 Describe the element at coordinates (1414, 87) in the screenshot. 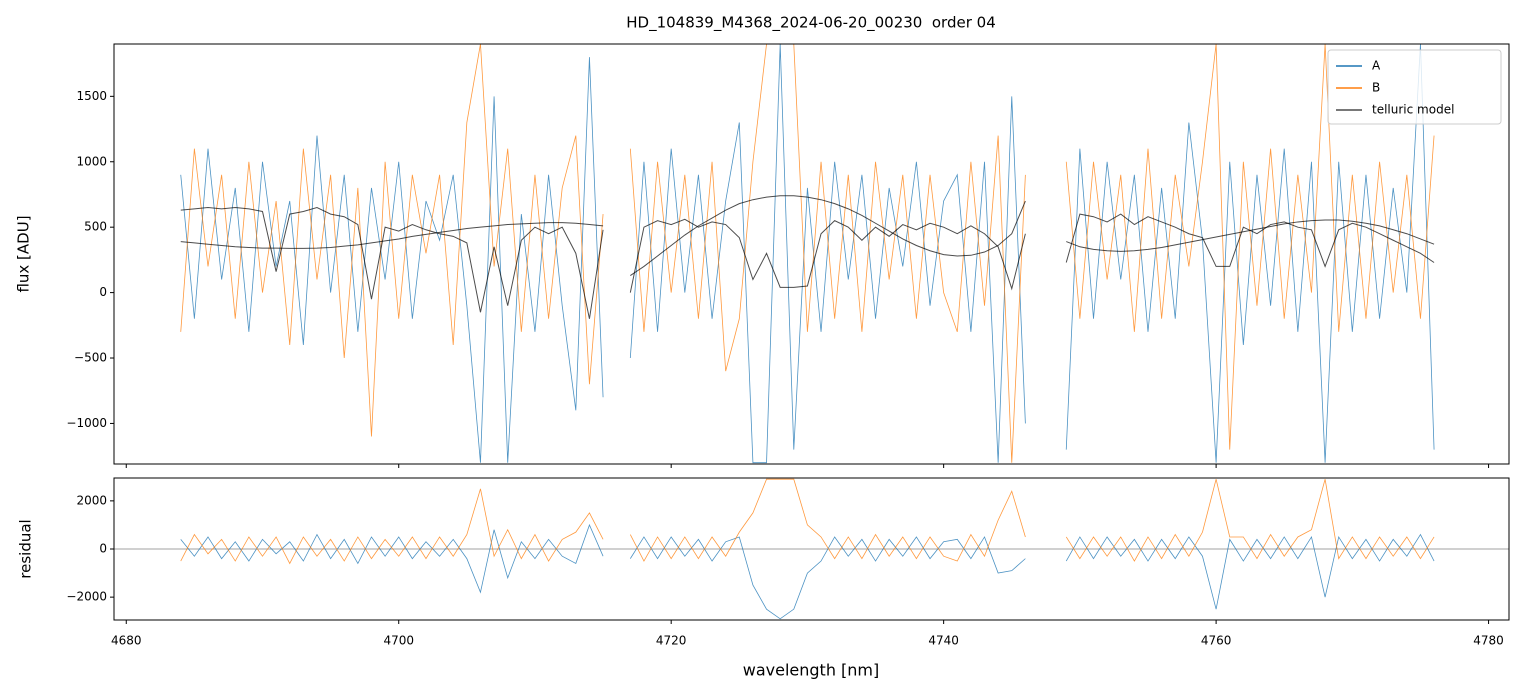

I see `legend-box` at that location.